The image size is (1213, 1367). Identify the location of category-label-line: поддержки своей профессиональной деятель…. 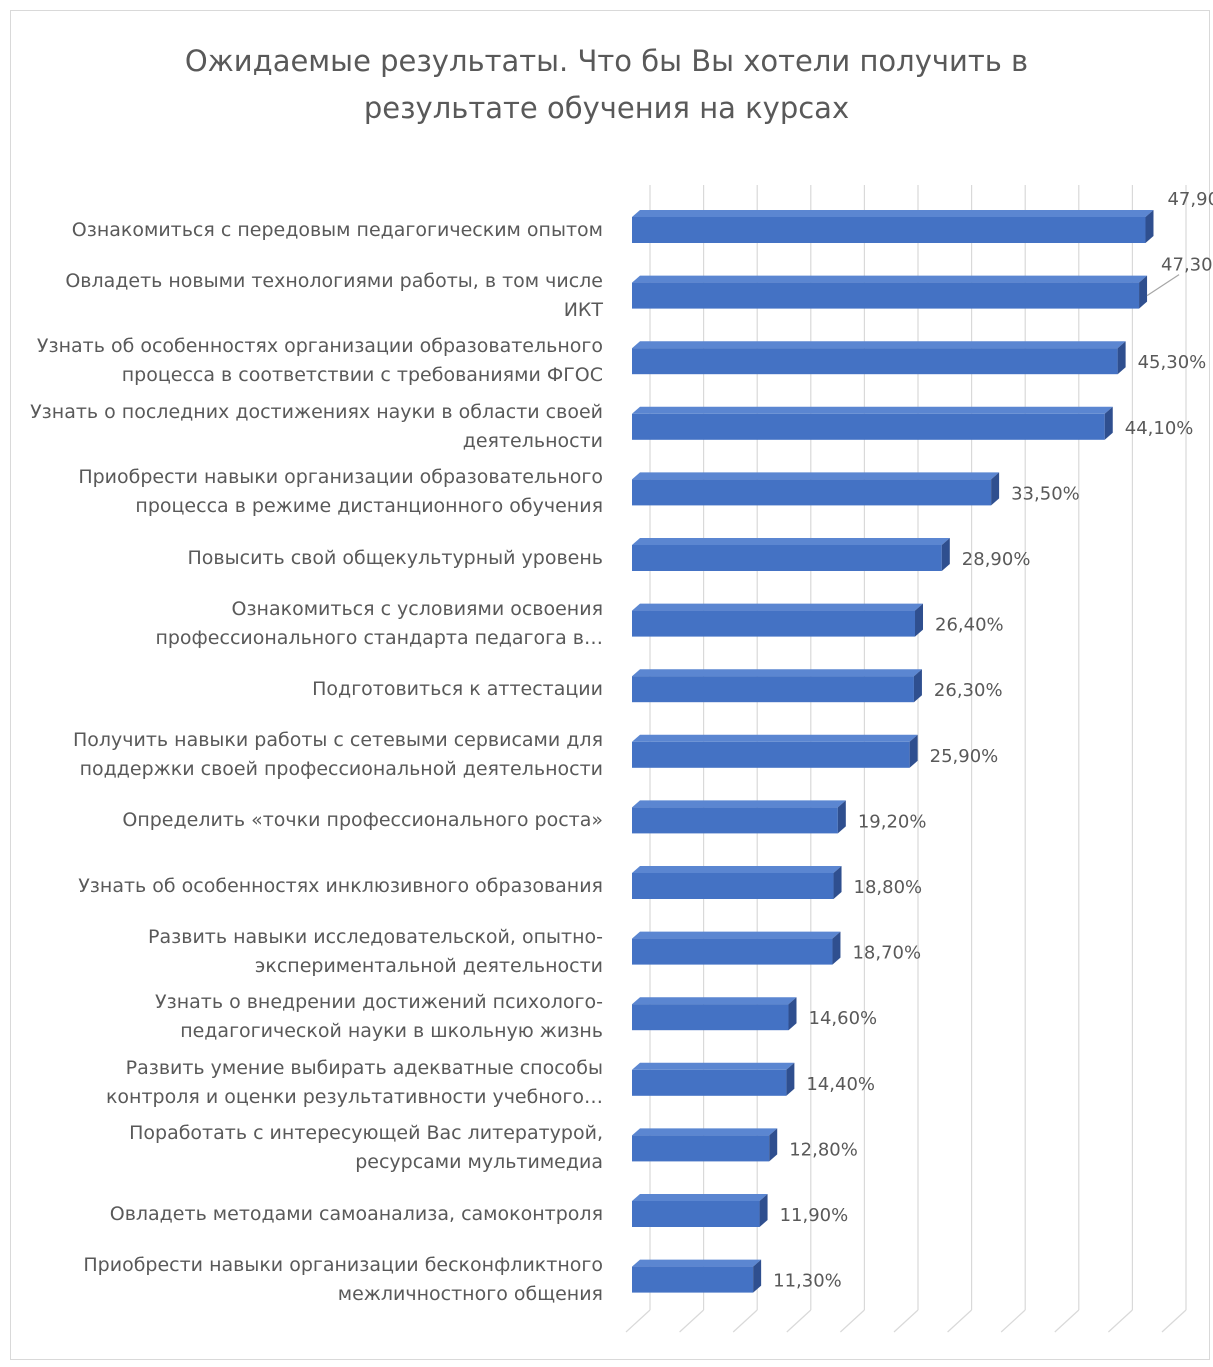
(341, 768).